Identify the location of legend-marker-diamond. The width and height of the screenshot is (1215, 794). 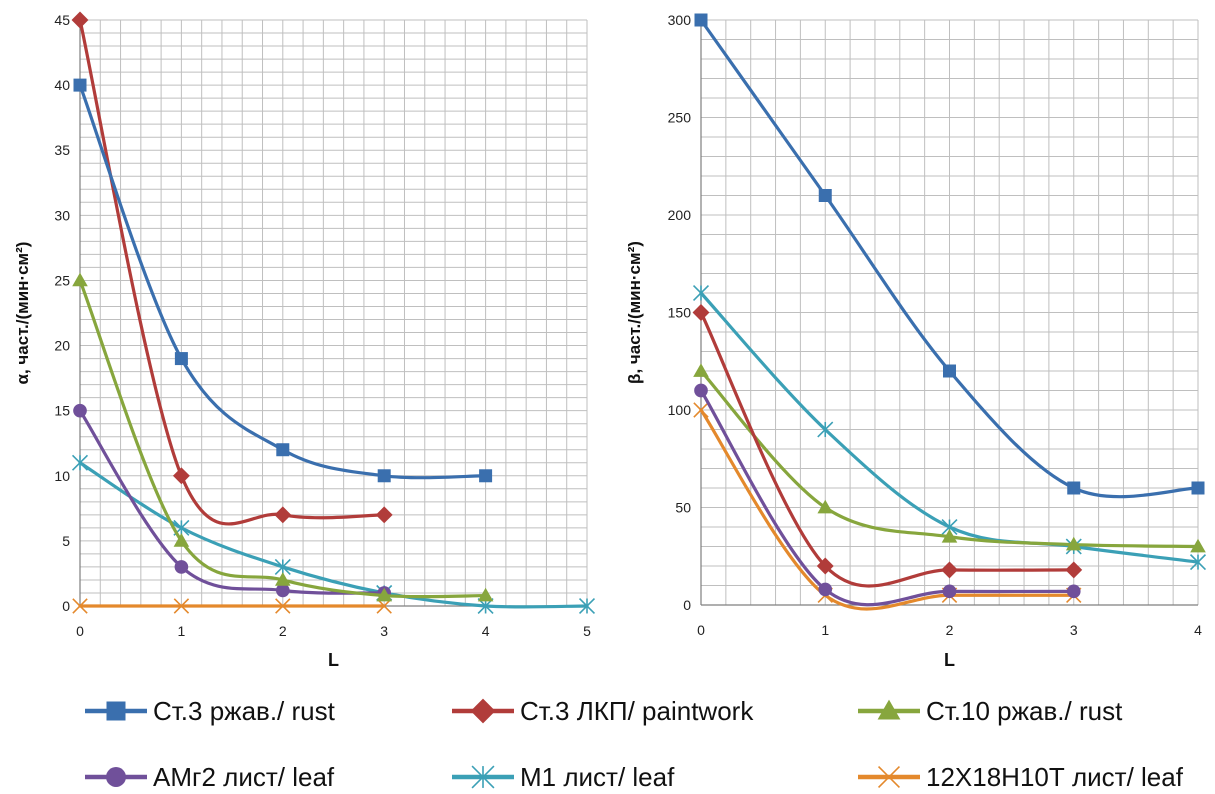
(483, 711).